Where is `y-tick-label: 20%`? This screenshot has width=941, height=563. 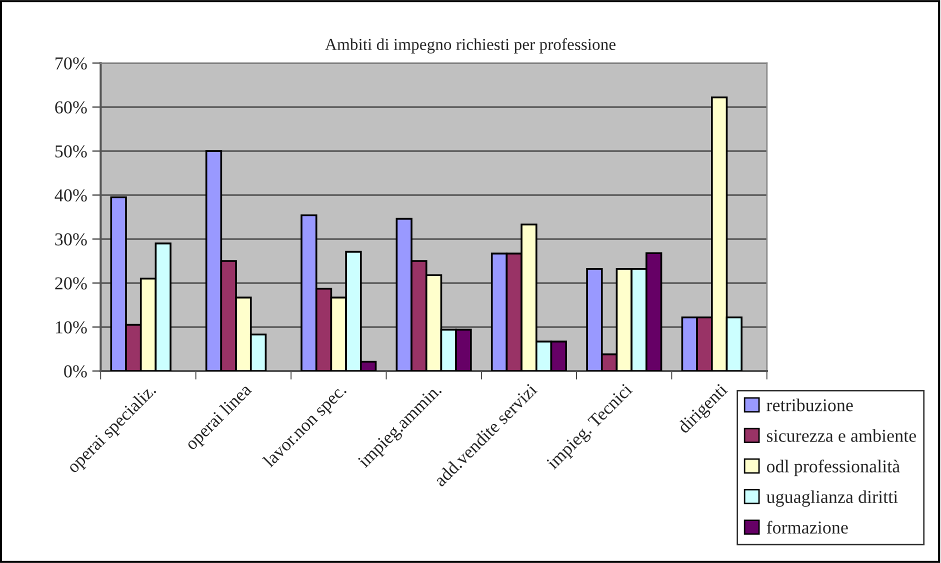 y-tick-label: 20% is located at coordinates (71, 283).